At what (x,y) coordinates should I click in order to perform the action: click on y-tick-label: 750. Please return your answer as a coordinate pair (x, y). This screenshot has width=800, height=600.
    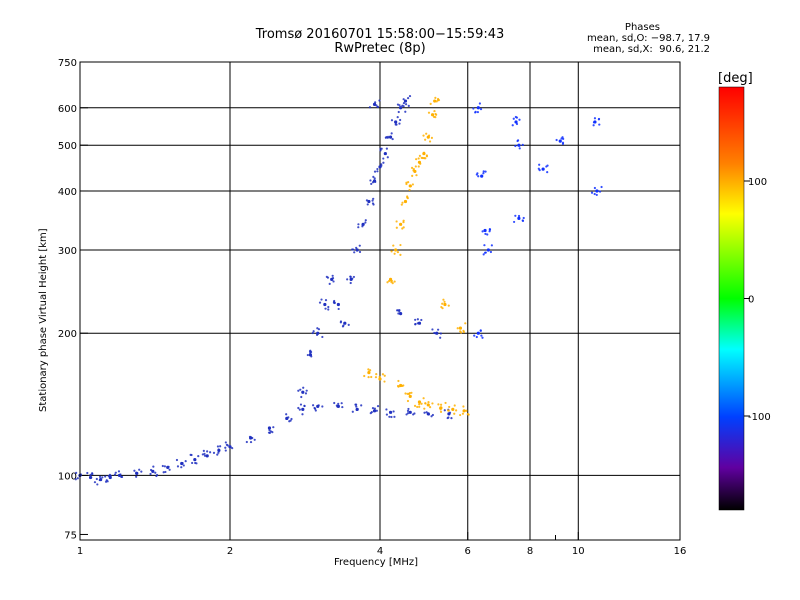
    Looking at the image, I should click on (67, 63).